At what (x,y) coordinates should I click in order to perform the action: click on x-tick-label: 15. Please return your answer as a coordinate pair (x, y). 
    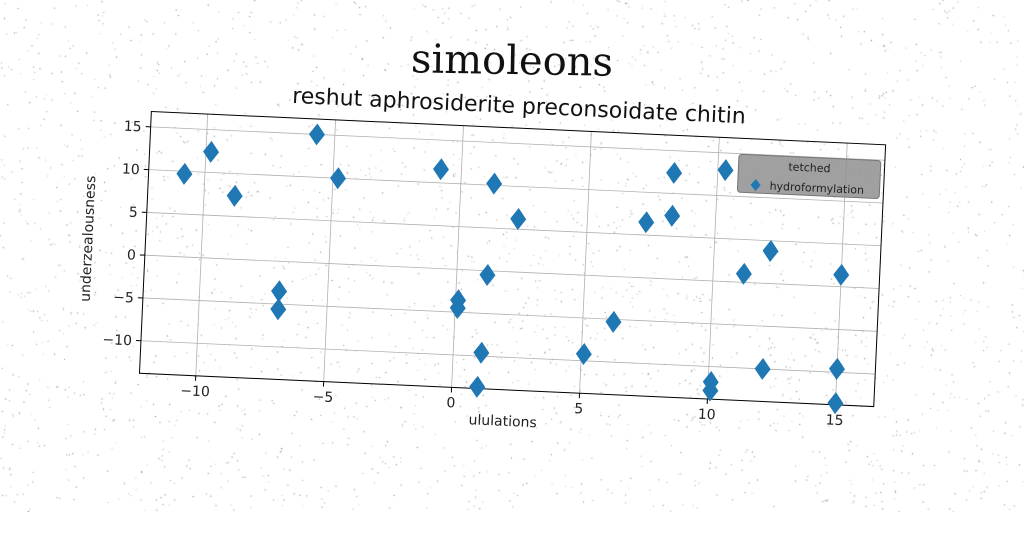
    Looking at the image, I should click on (834, 420).